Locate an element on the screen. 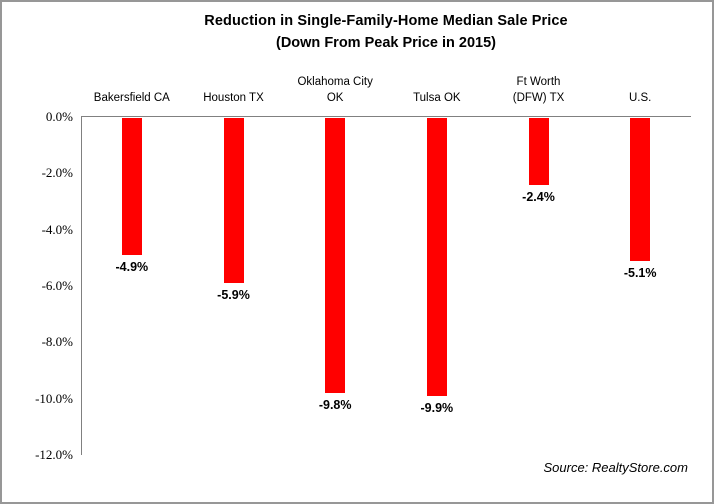 This screenshot has width=714, height=504. value-label: -4.9% is located at coordinates (132, 267).